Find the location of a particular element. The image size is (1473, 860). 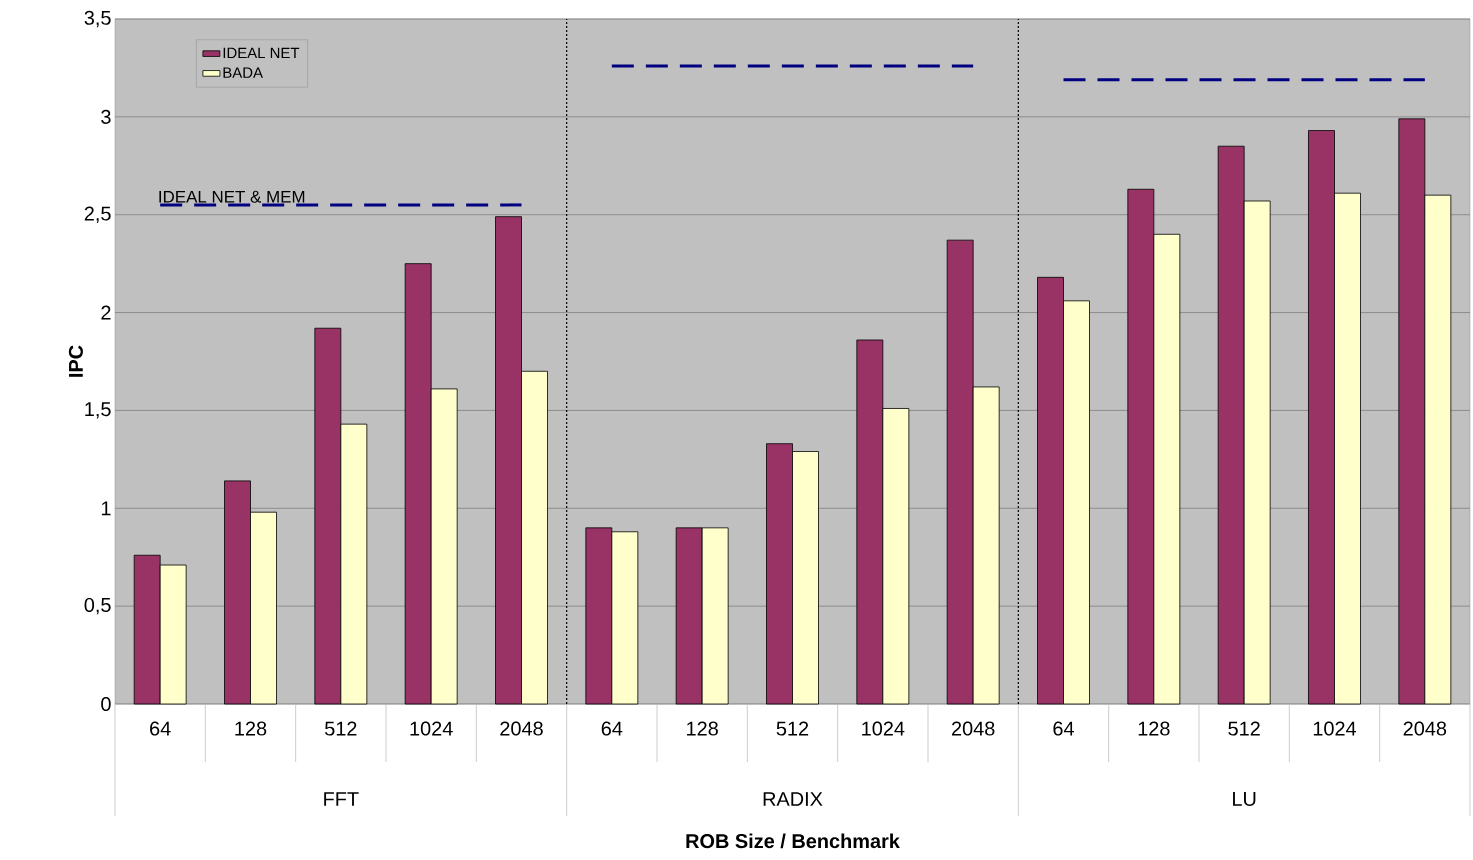

y-tick-label: 2 is located at coordinates (106, 312).